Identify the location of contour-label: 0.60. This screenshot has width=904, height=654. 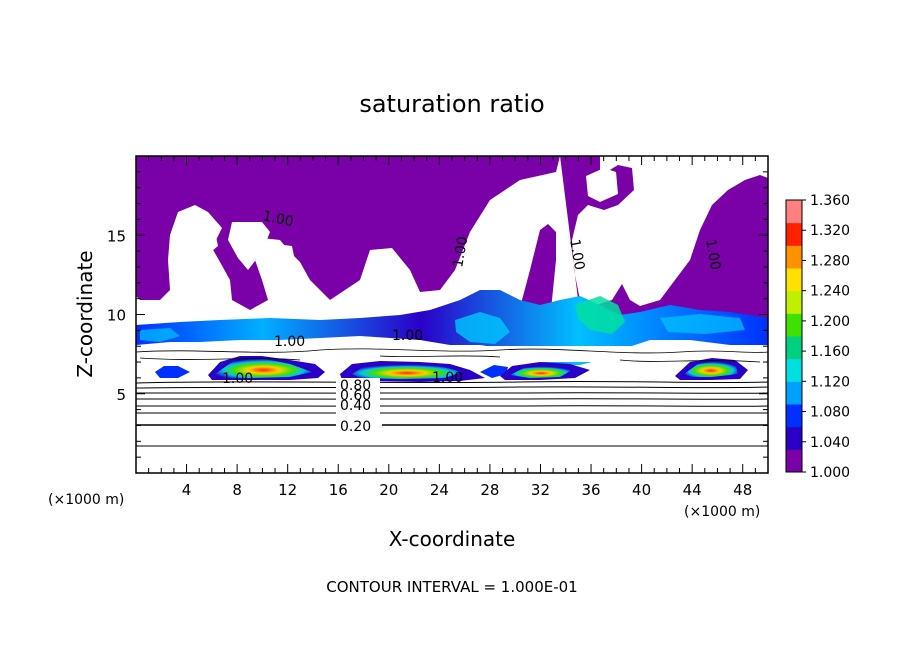
(355, 396).